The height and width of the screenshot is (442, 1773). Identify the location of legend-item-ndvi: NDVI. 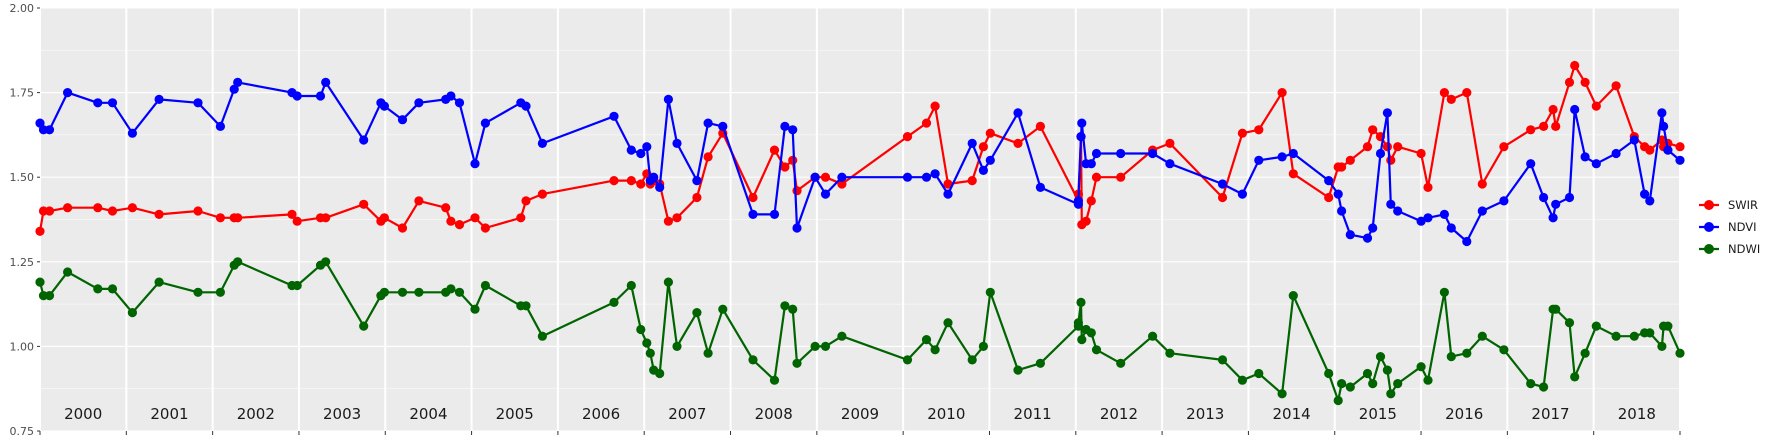
(1728, 227).